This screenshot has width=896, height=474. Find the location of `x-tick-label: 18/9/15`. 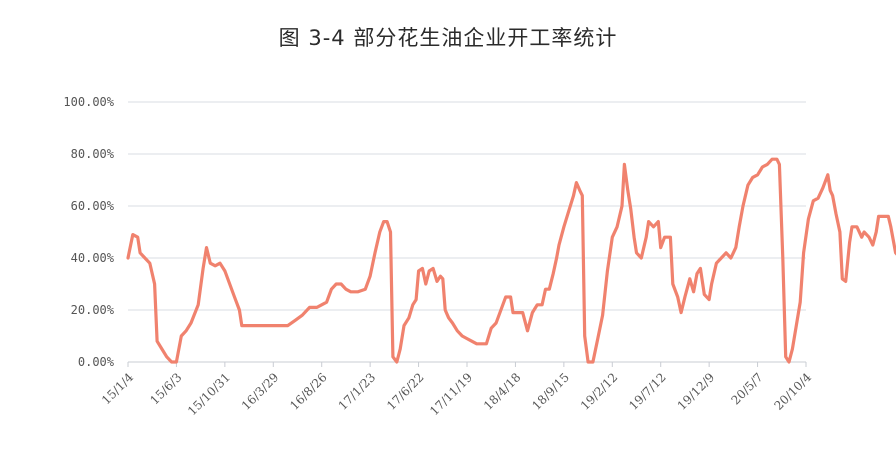

x-tick-label: 18/9/15 is located at coordinates (550, 391).